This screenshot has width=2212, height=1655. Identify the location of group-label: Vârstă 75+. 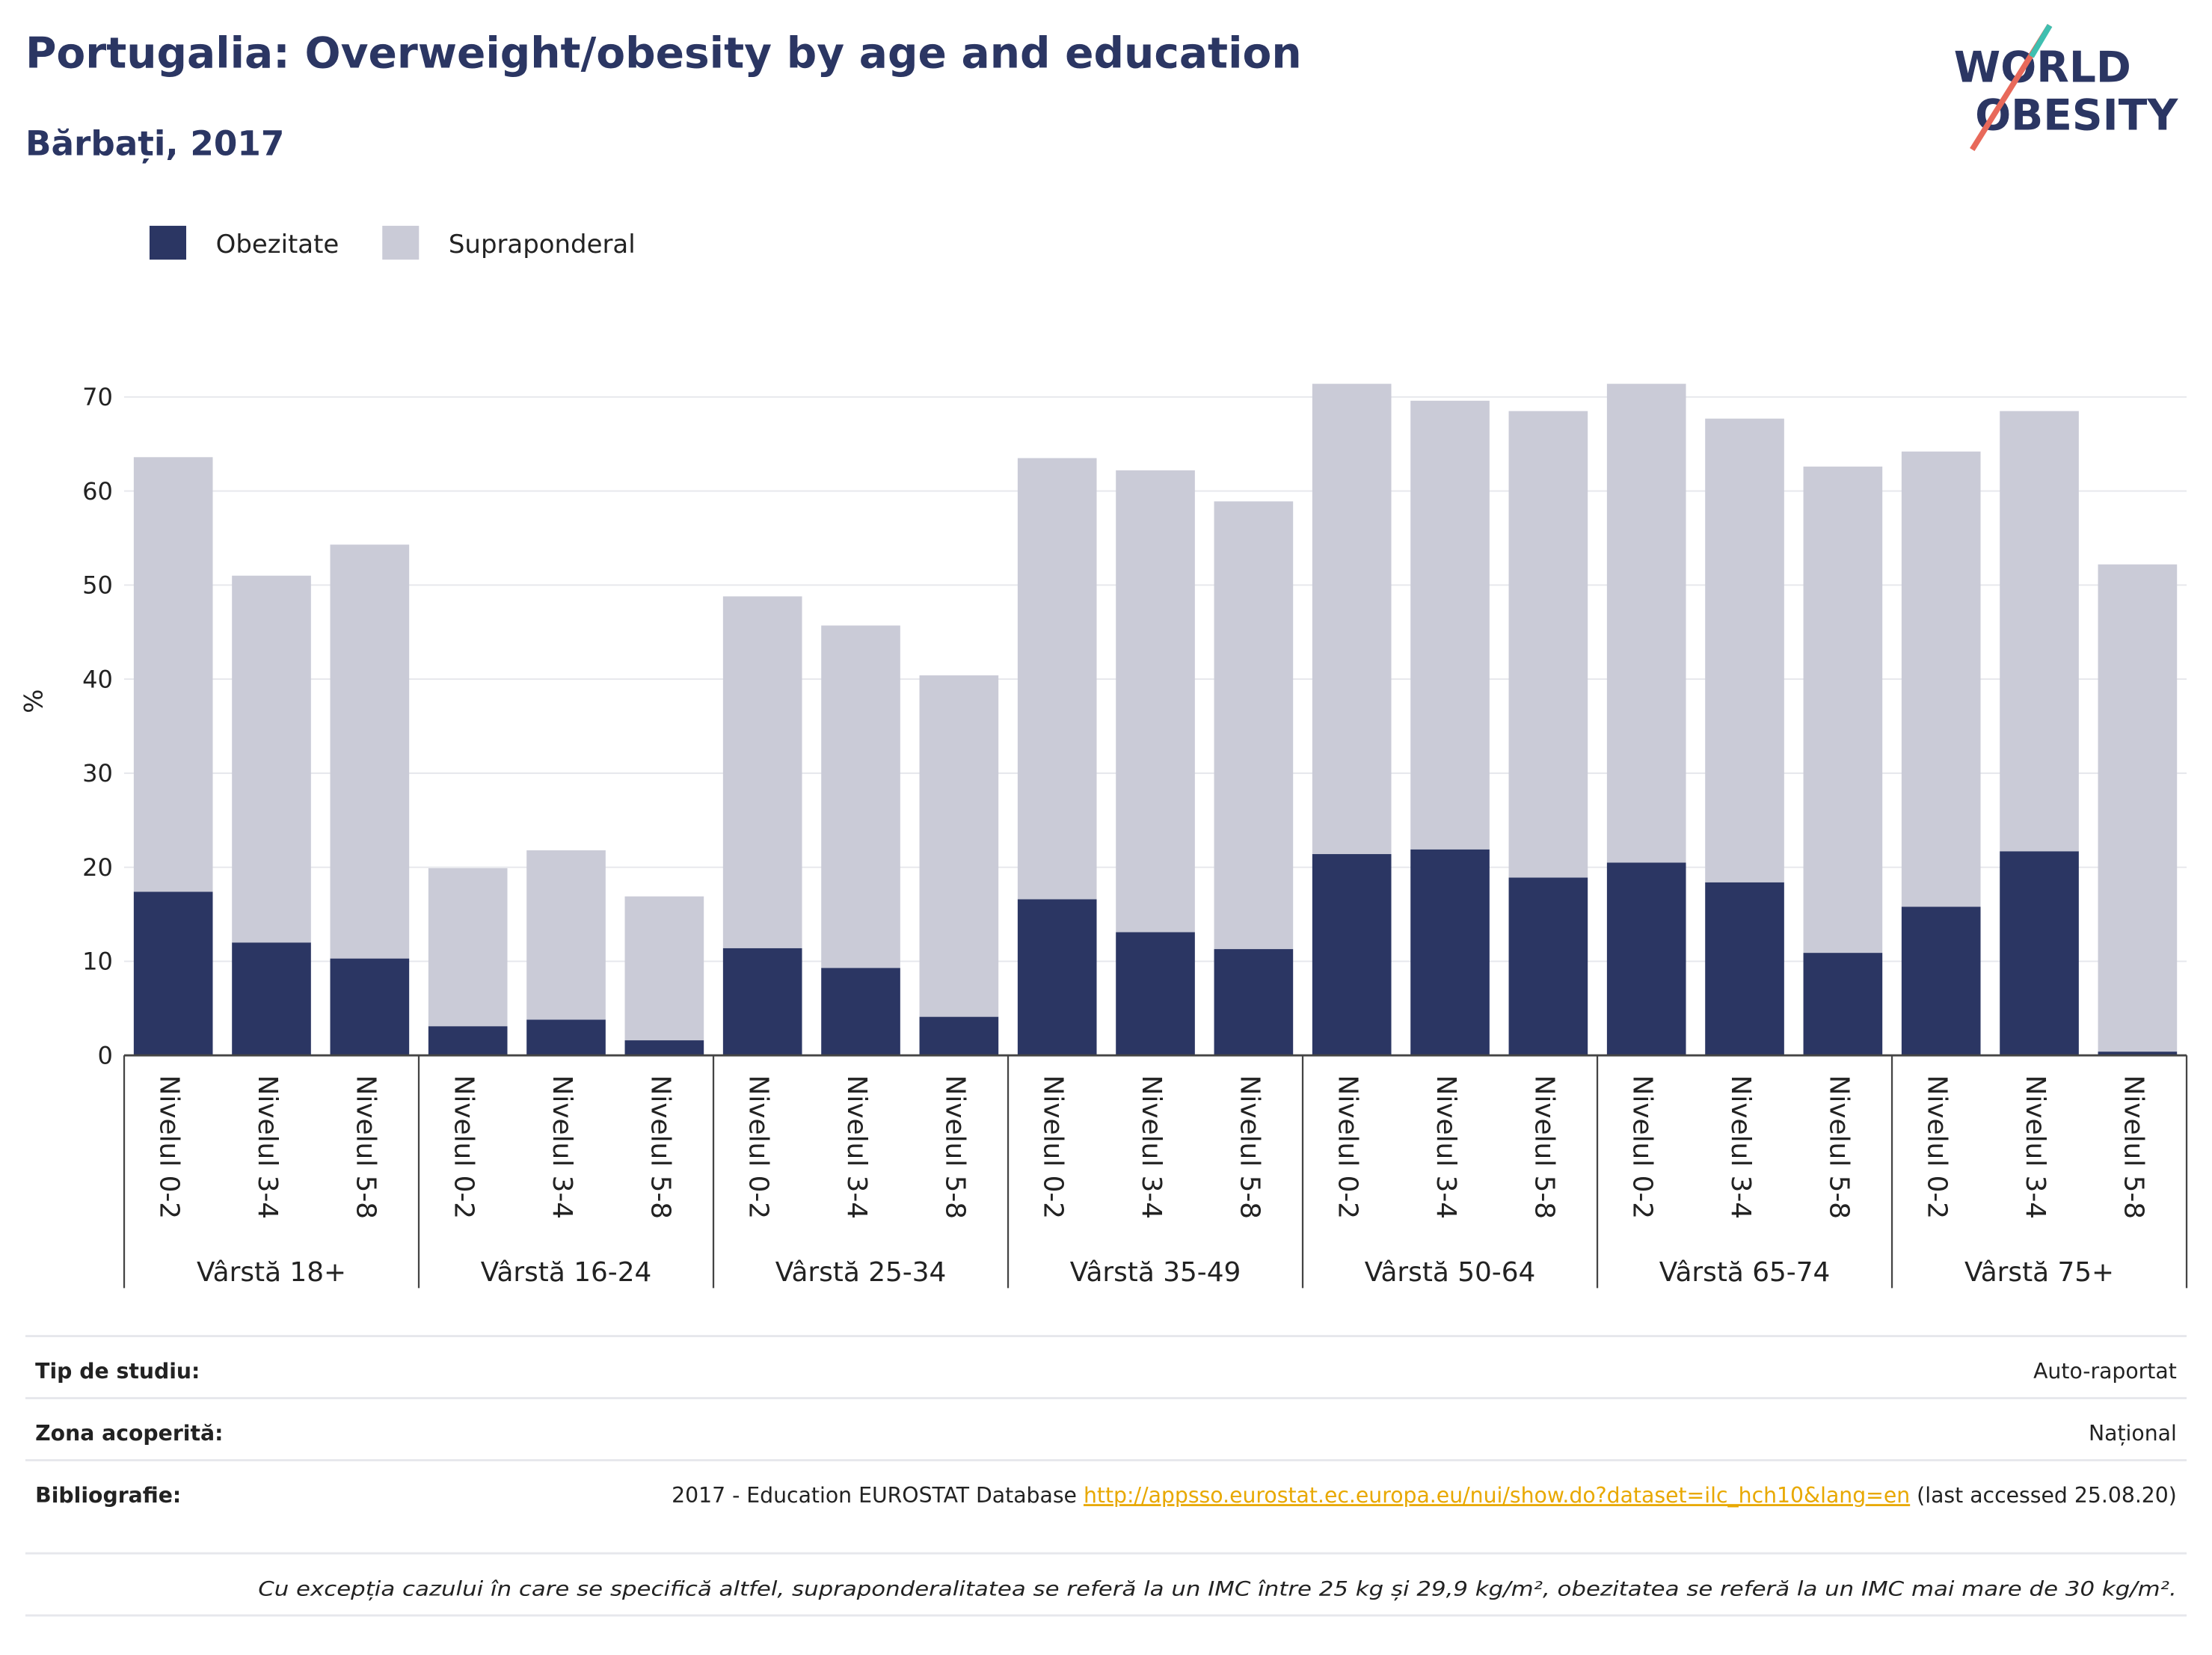
(2039, 1272).